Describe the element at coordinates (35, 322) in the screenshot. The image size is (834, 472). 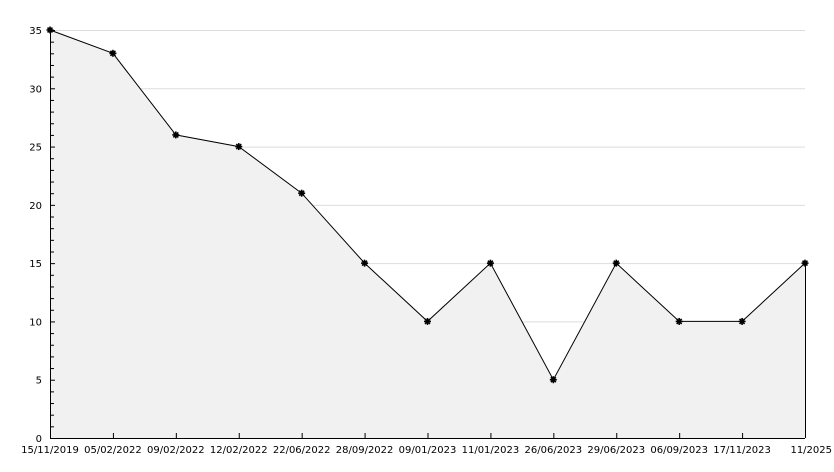
I see `y-tick-label: 10` at that location.